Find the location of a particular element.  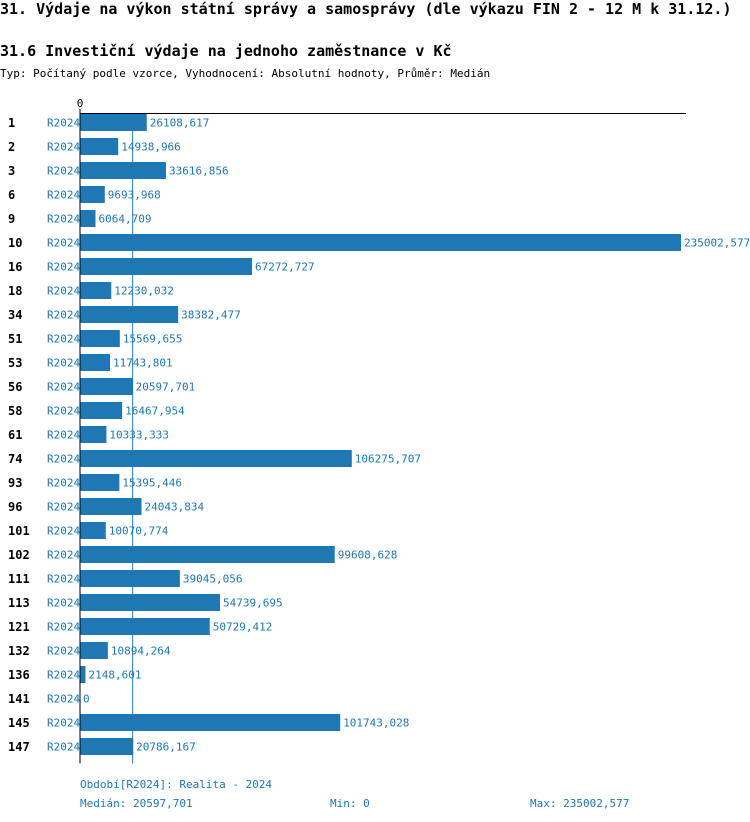

category-label: 74 is located at coordinates (15, 459).